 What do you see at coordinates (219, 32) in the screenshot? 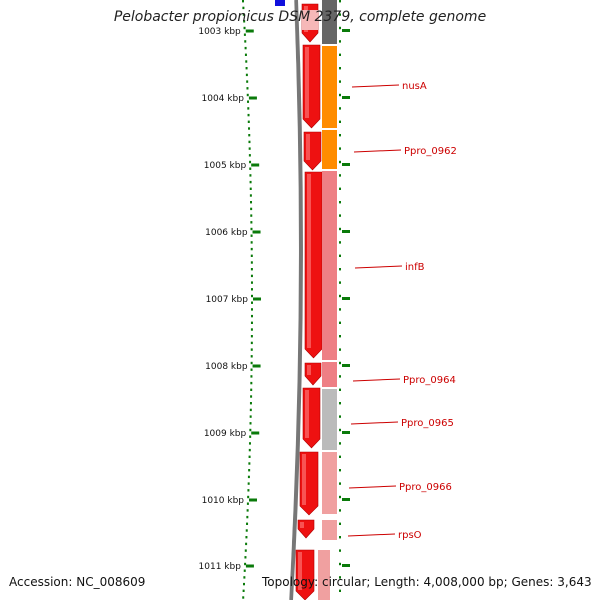
I see `scale-label: 1003 kbp` at bounding box center [219, 32].